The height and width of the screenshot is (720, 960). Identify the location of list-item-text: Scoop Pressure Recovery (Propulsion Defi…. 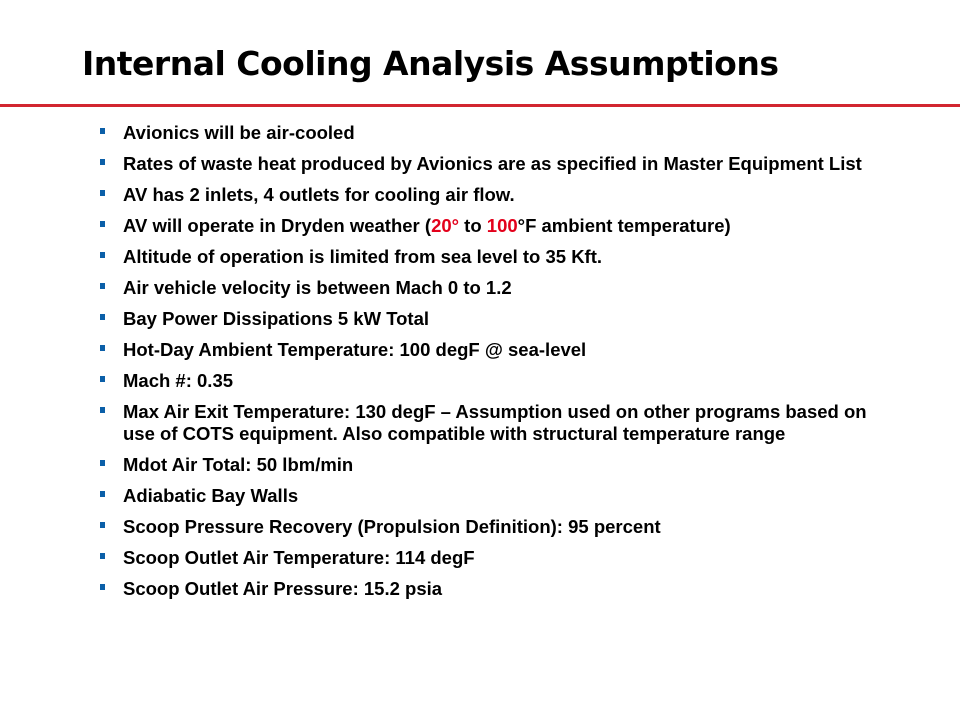
(392, 526).